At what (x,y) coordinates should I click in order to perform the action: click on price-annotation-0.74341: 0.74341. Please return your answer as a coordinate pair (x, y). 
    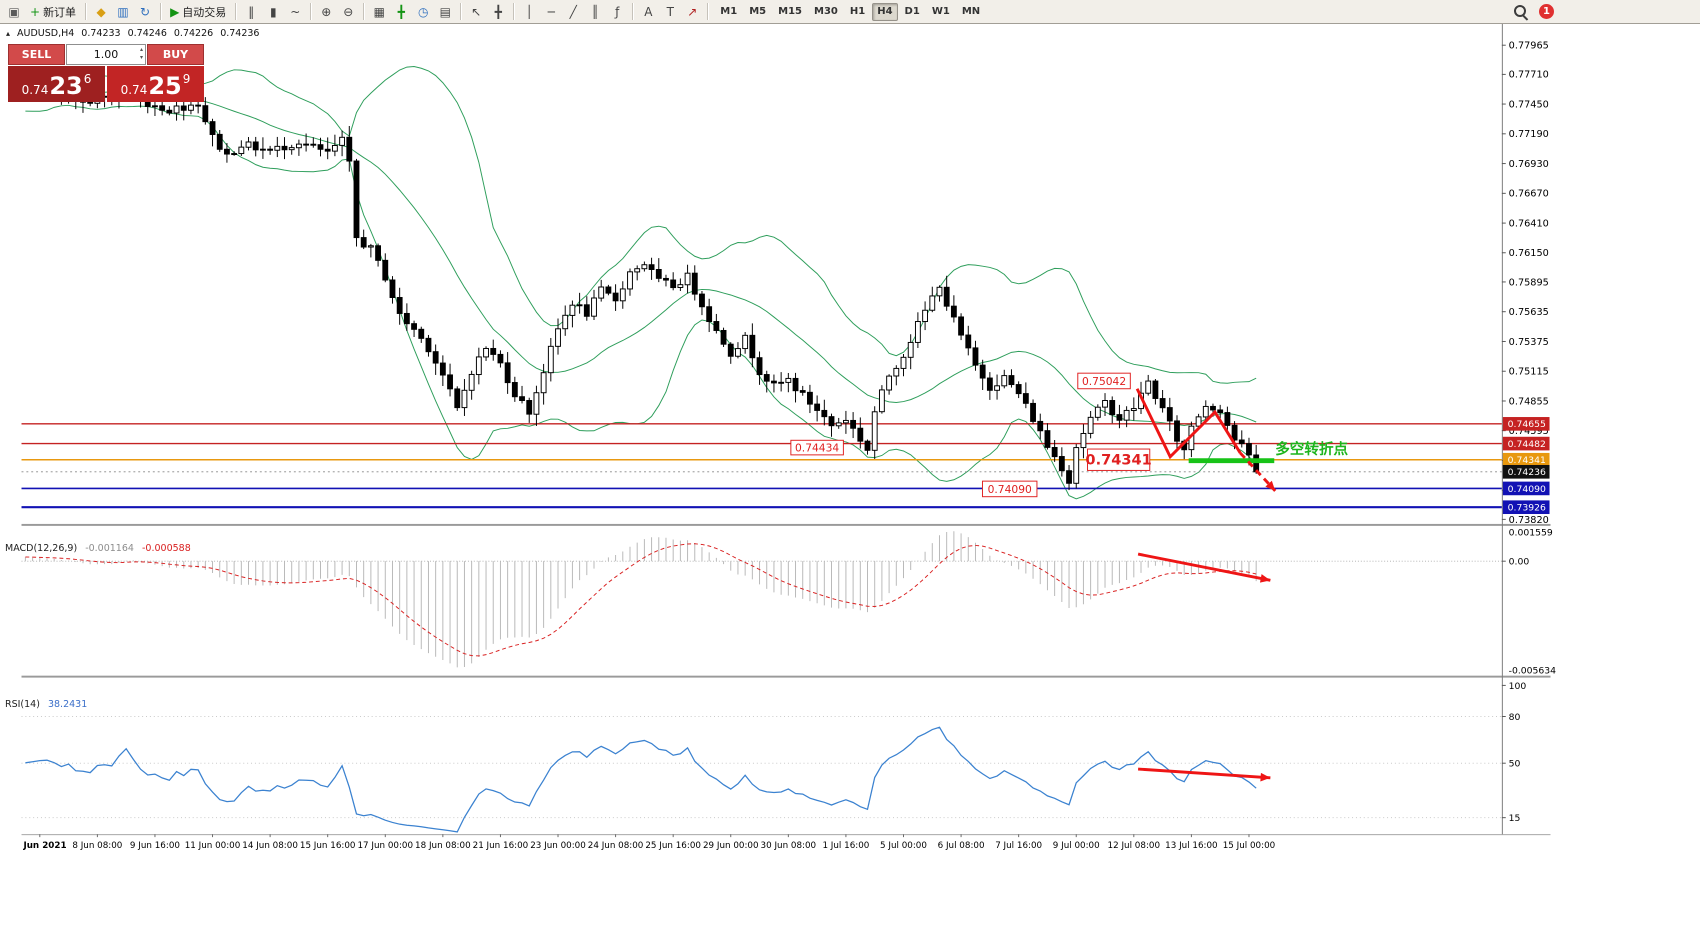
    Looking at the image, I should click on (1118, 459).